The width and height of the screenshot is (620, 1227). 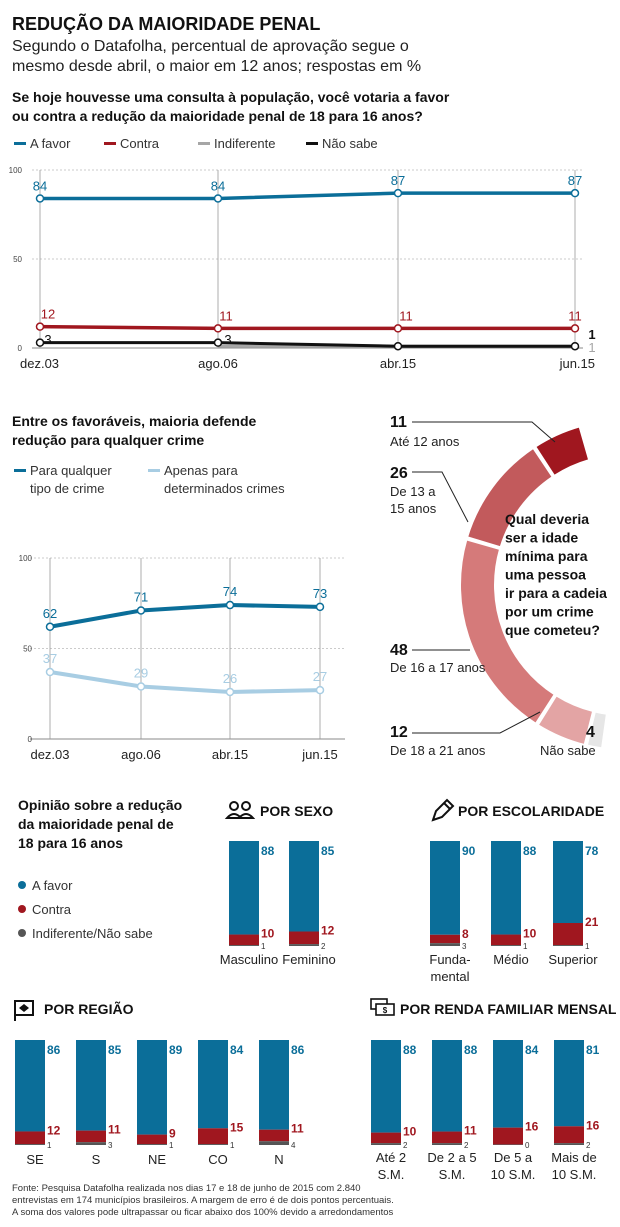 I want to click on donut-value-naosabe: 4, so click(x=590, y=732).